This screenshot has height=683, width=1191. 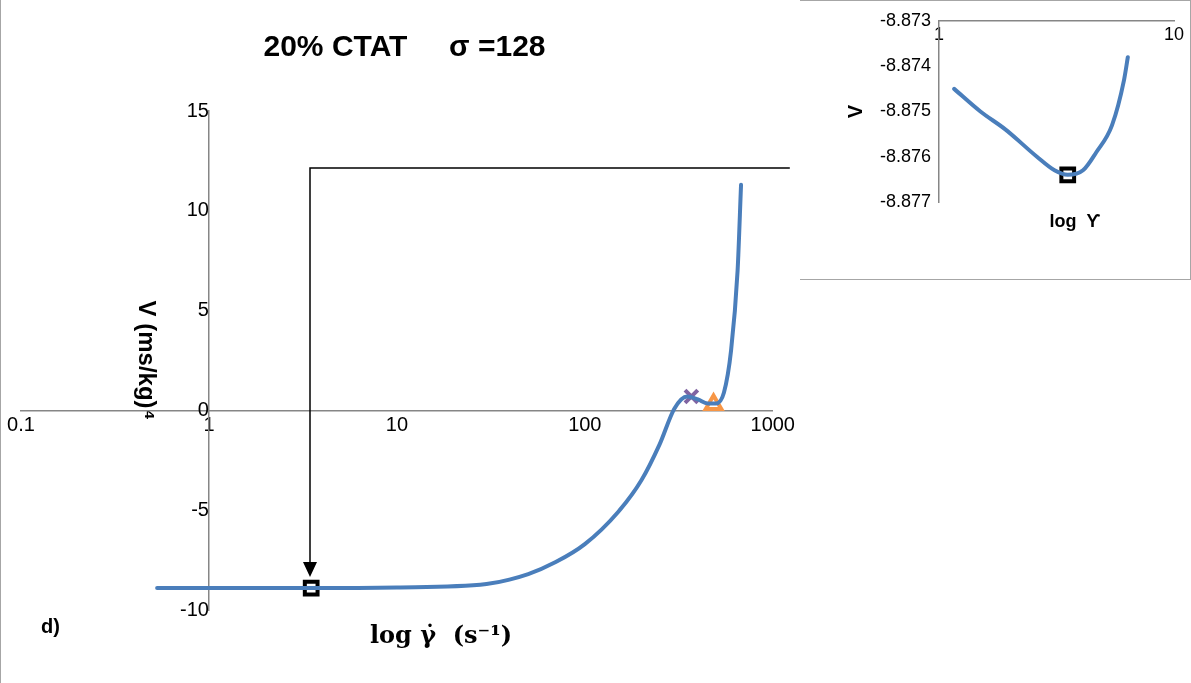 What do you see at coordinates (21, 423) in the screenshot?
I see `x-tick-label: 0.1` at bounding box center [21, 423].